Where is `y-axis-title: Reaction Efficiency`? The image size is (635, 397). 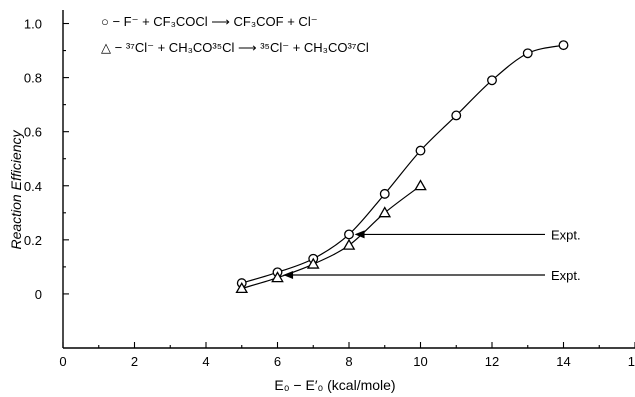
y-axis-title: Reaction Efficiency is located at coordinates (16, 189).